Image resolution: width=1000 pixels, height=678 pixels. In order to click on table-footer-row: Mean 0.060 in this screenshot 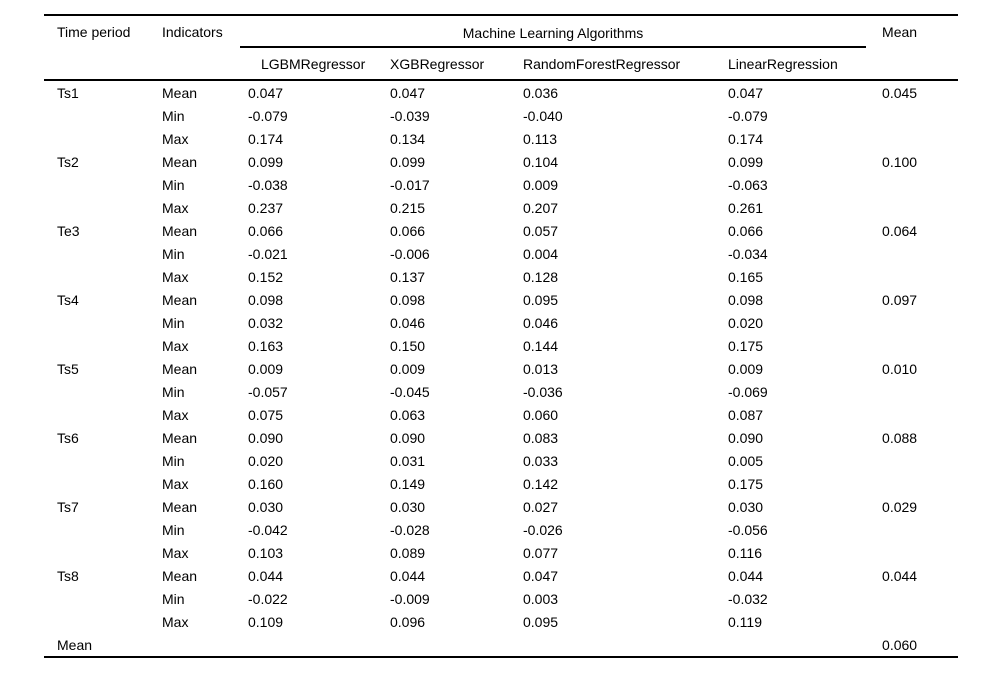, I will do `click(501, 645)`.